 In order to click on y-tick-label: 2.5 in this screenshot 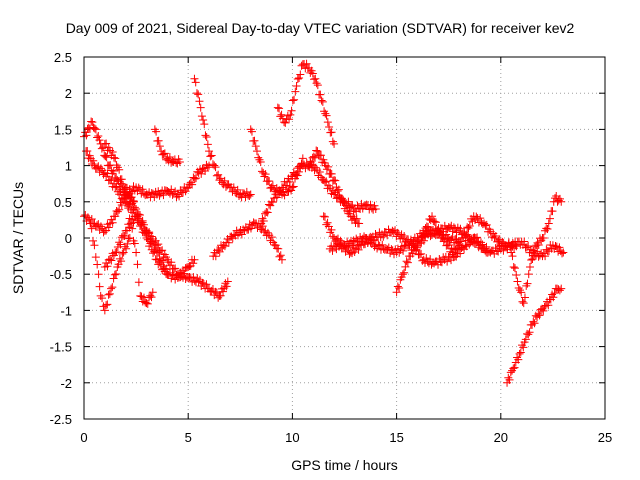, I will do `click(63, 57)`.